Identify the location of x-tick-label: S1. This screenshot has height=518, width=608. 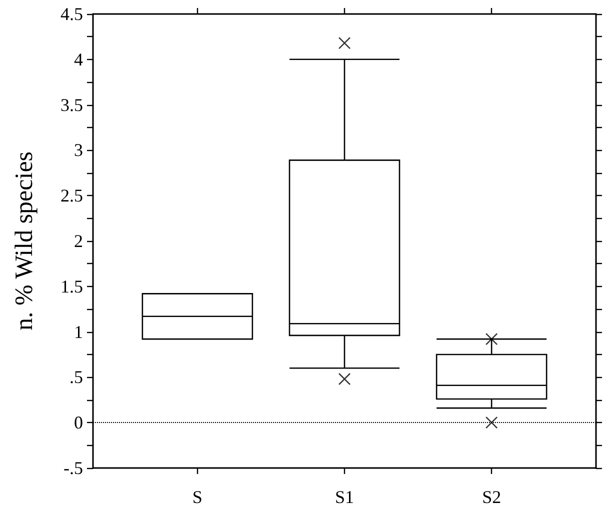
(344, 497).